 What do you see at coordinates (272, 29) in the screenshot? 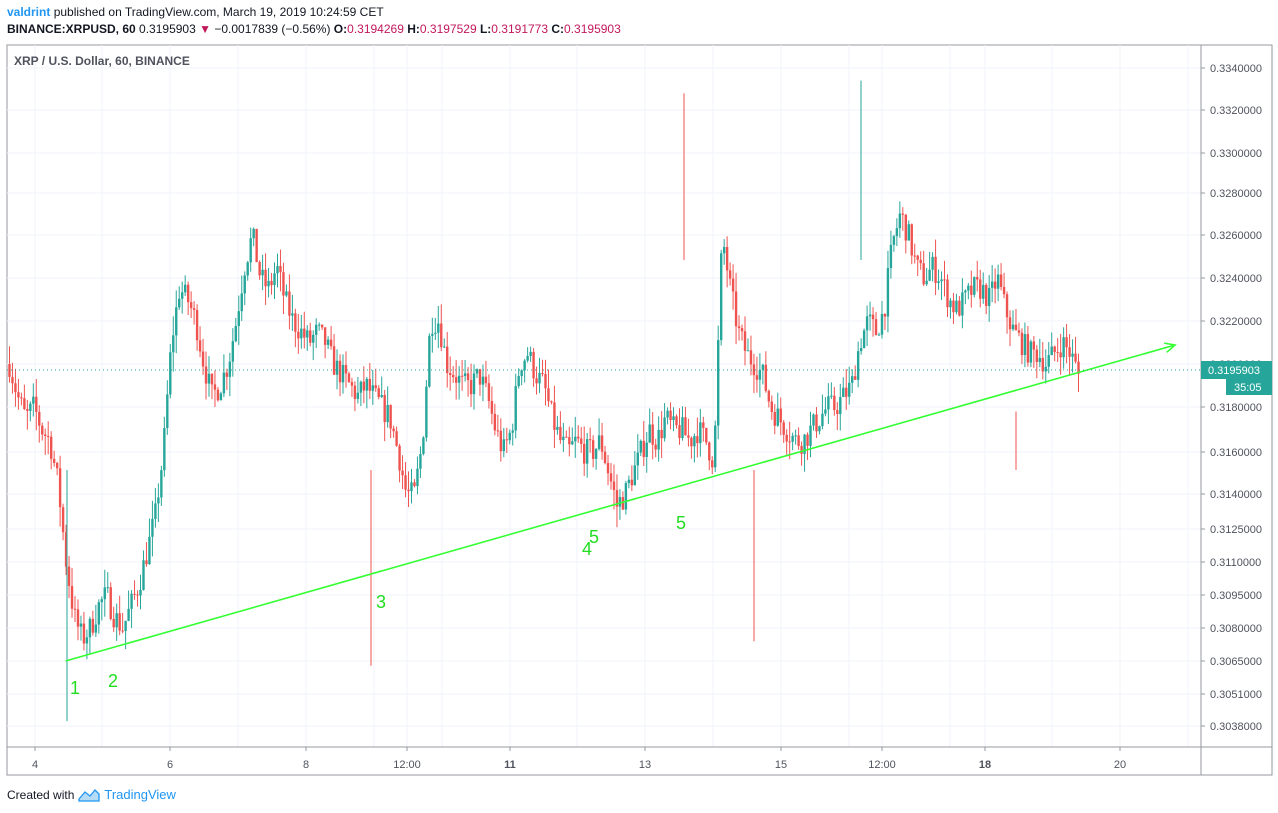
I see `price-change: −0.0017839 (−0.56%)` at bounding box center [272, 29].